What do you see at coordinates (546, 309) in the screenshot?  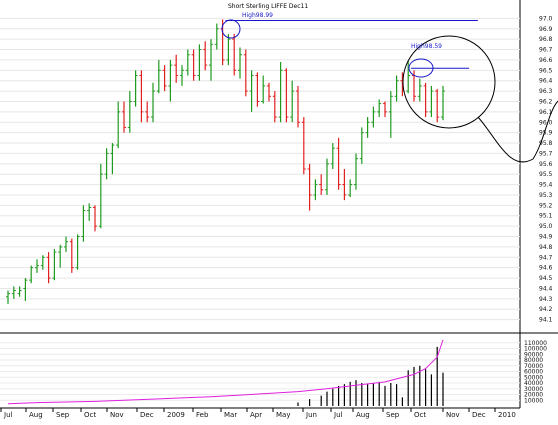 I see `price-tick-label: 94.2` at bounding box center [546, 309].